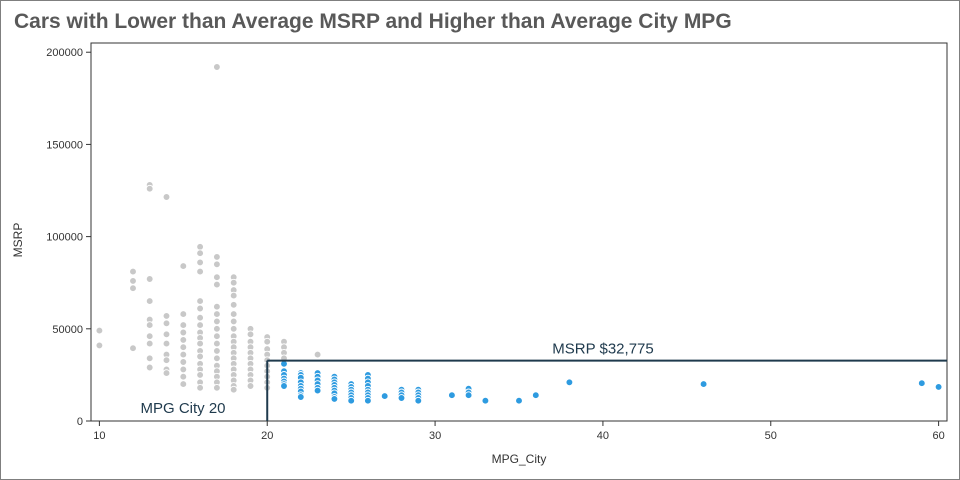  Describe the element at coordinates (267, 436) in the screenshot. I see `x-tick-label-20: 20` at that location.